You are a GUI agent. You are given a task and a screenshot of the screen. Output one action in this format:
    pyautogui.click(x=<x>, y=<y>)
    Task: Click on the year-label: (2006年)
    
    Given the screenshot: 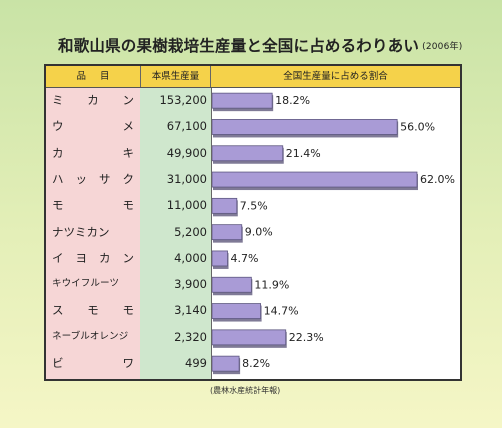 What is the action you would take?
    pyautogui.click(x=442, y=47)
    